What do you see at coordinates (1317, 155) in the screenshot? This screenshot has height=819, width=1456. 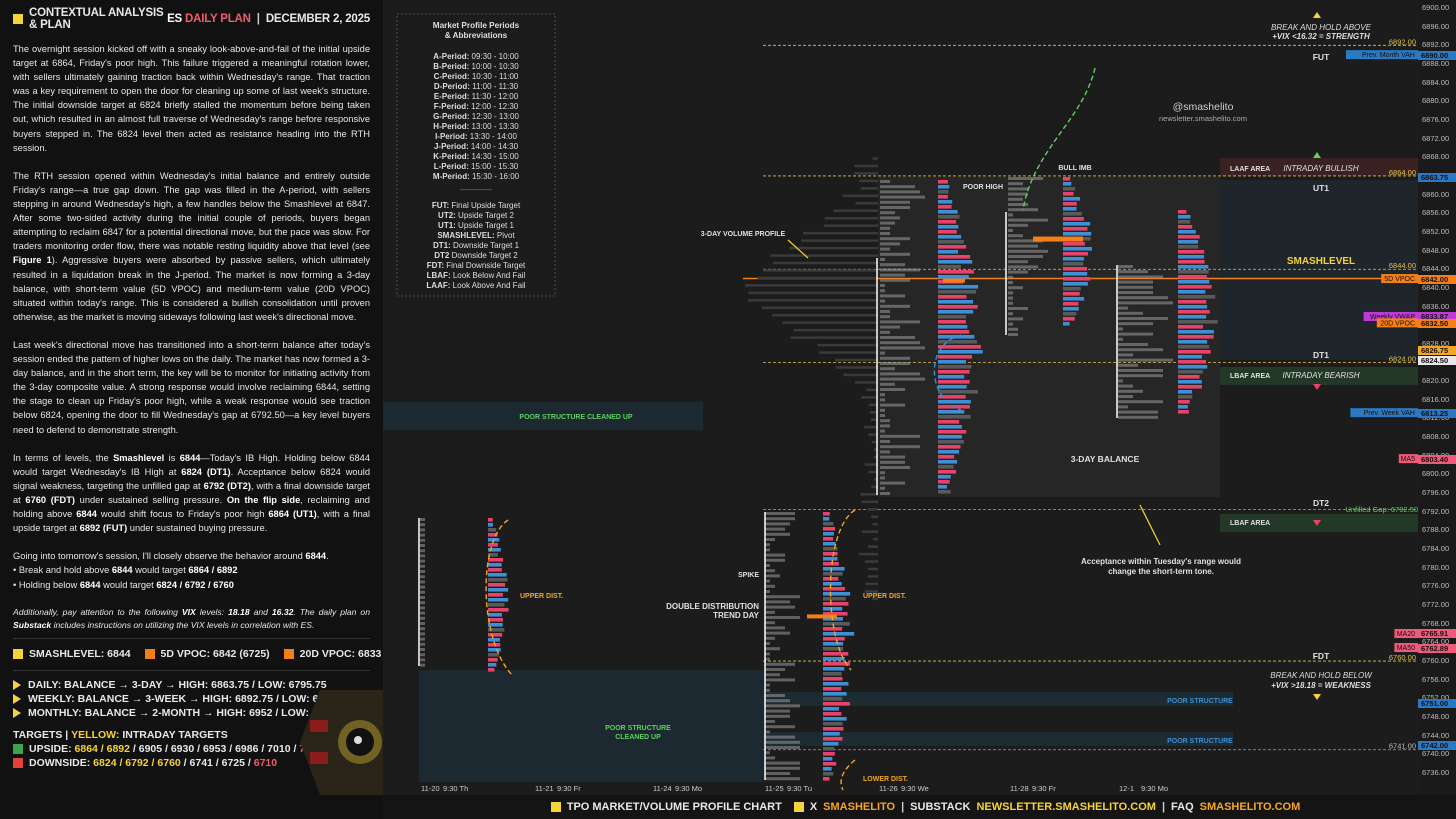 I see `up-arrow-icon` at bounding box center [1317, 155].